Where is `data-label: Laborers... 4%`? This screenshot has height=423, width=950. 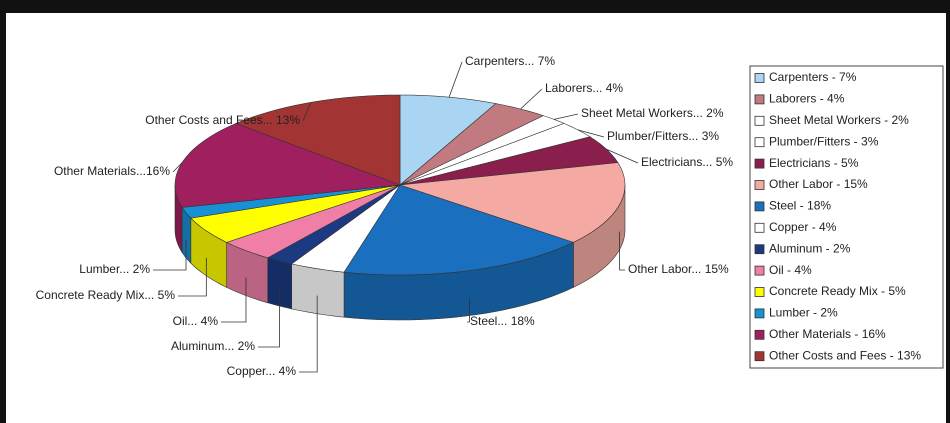
data-label: Laborers... 4% is located at coordinates (584, 88).